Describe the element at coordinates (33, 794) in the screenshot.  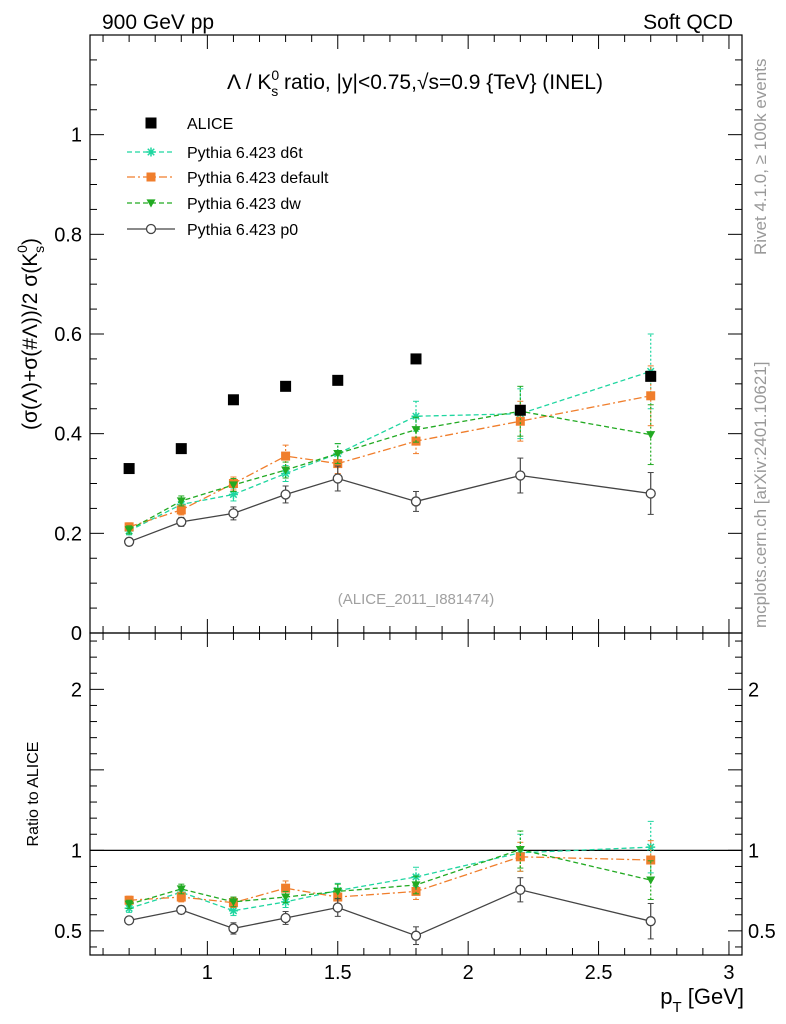
I see `ratio-y-axis-label: Ratio to ALICE` at that location.